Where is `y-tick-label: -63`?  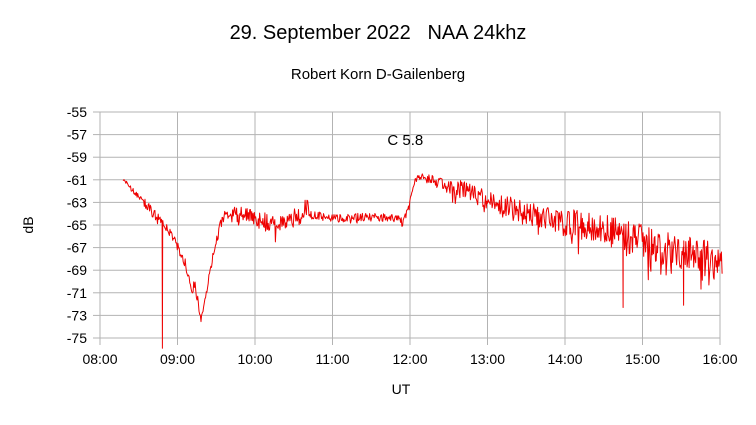 y-tick-label: -63 is located at coordinates (77, 202).